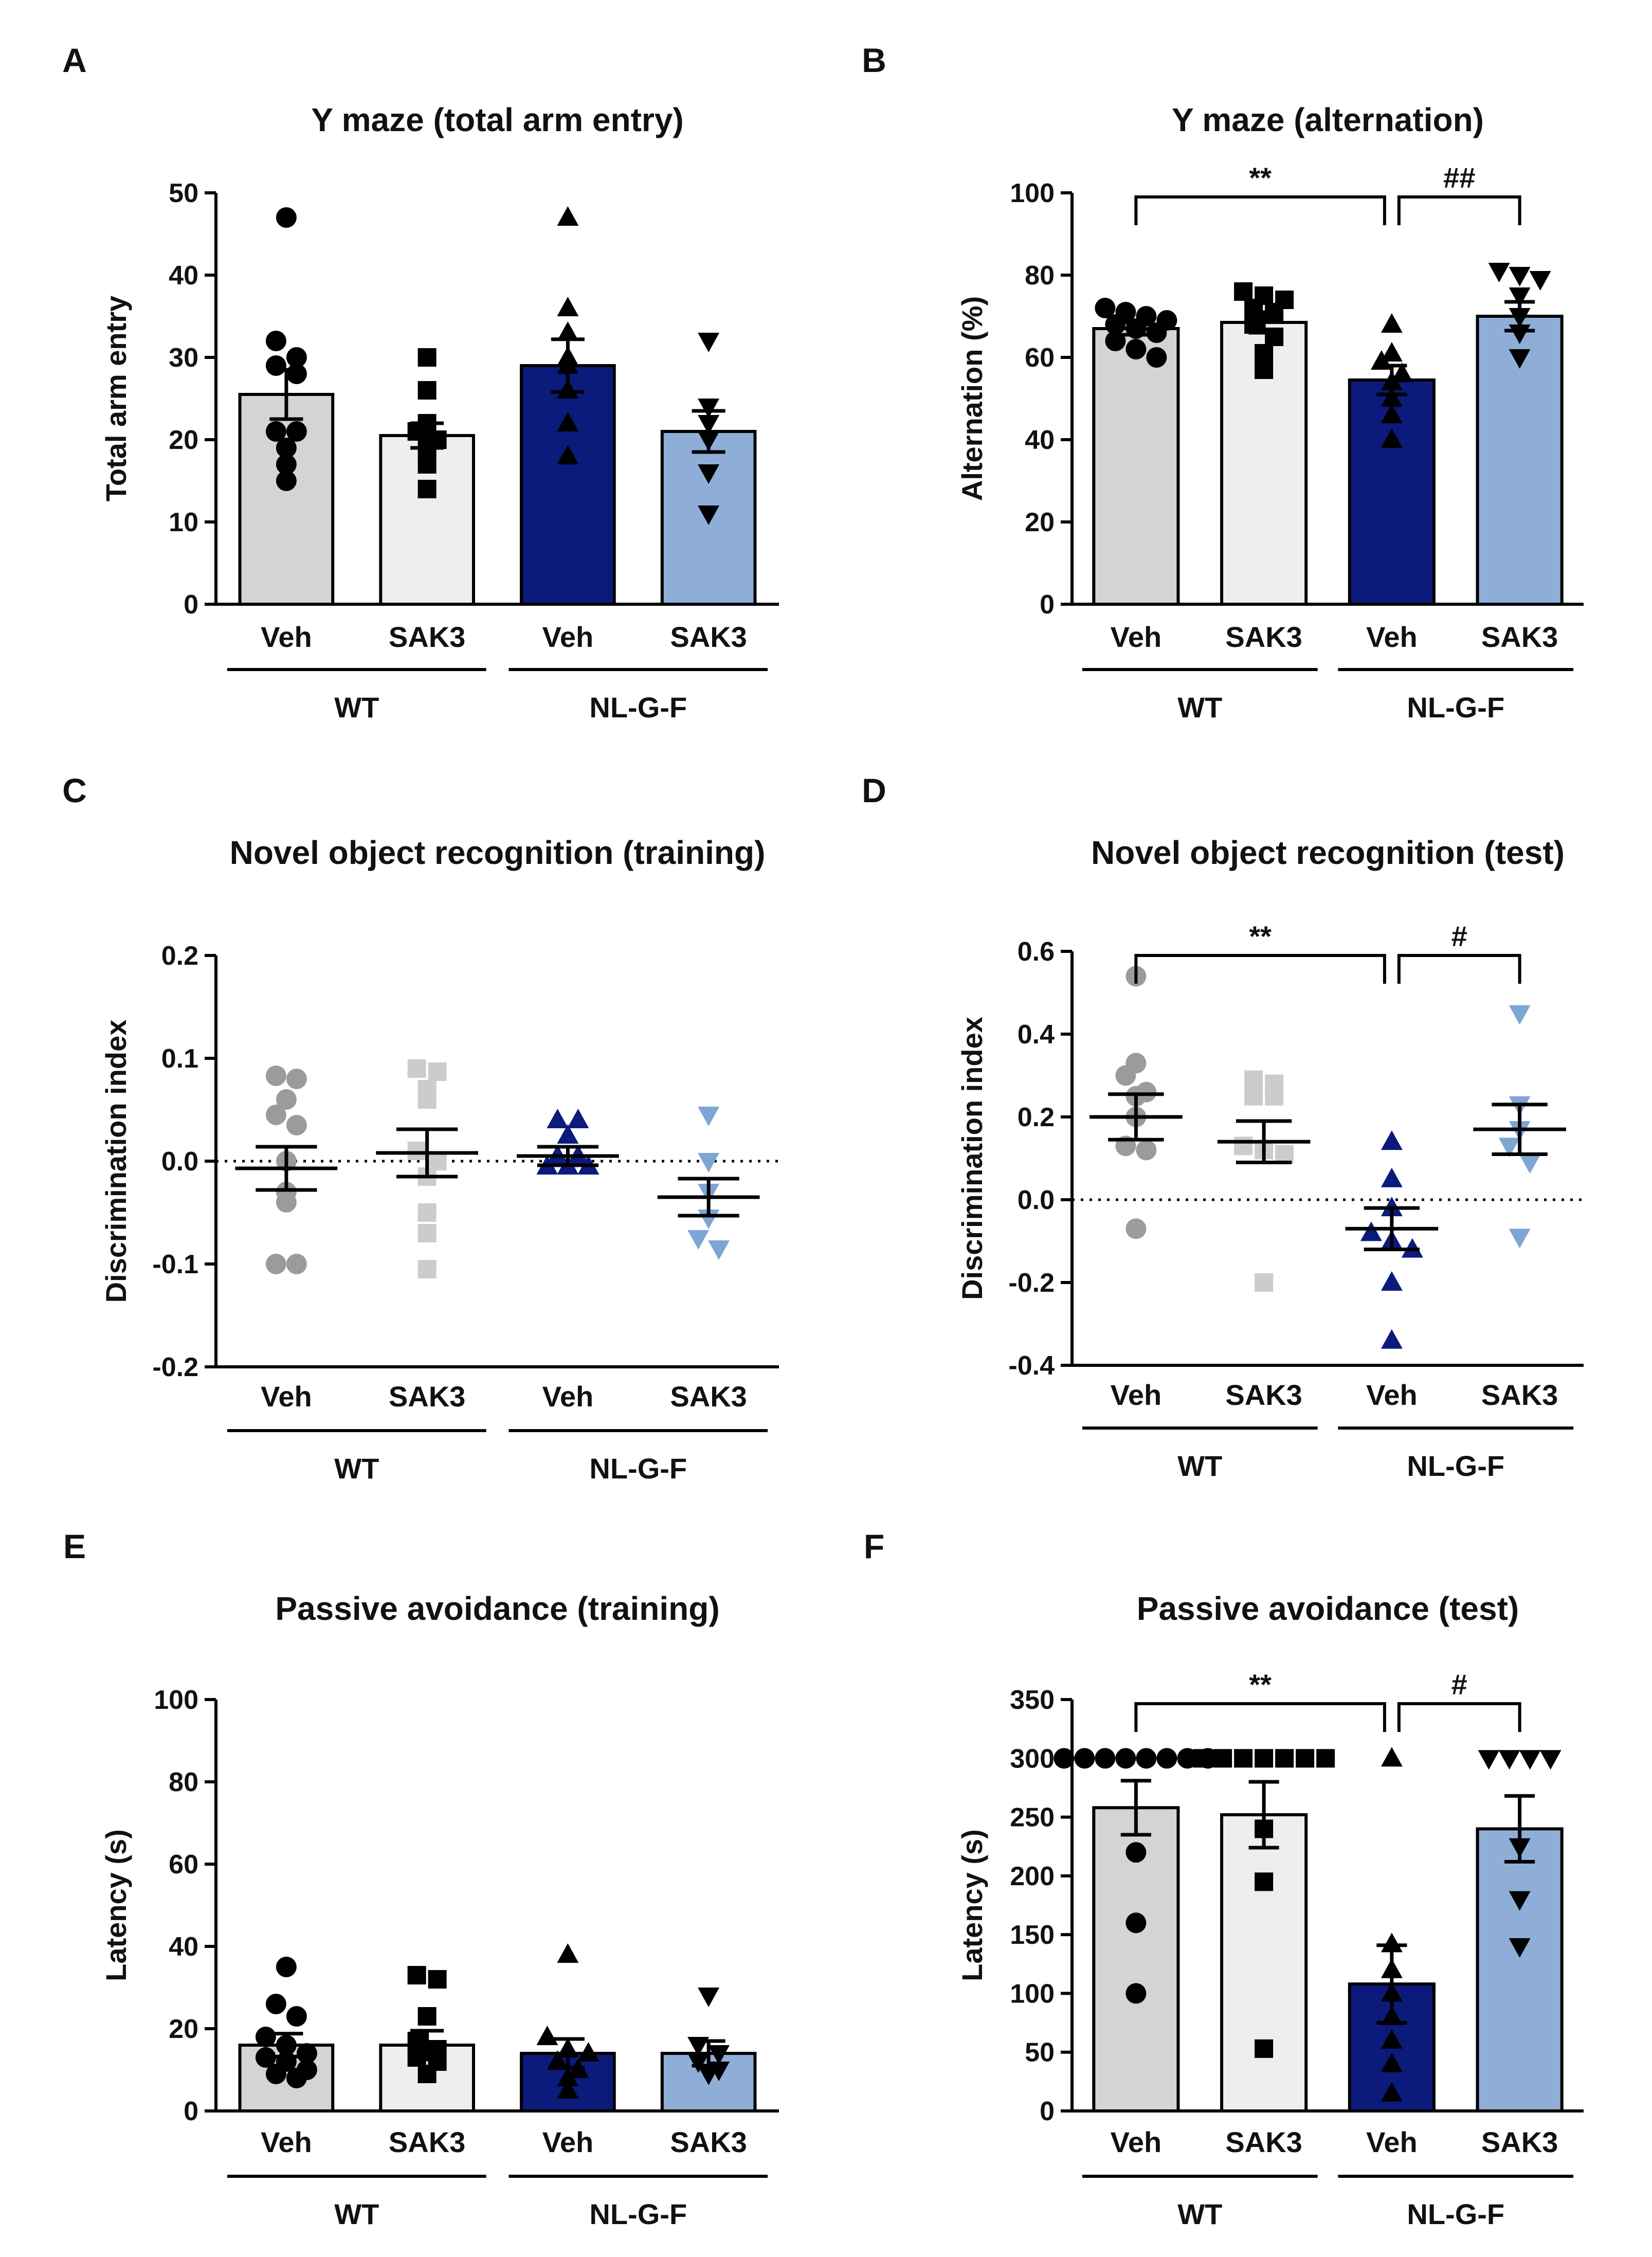 Image resolution: width=1652 pixels, height=2257 pixels. I want to click on chart-title: Y maze (total arm entry), so click(497, 119).